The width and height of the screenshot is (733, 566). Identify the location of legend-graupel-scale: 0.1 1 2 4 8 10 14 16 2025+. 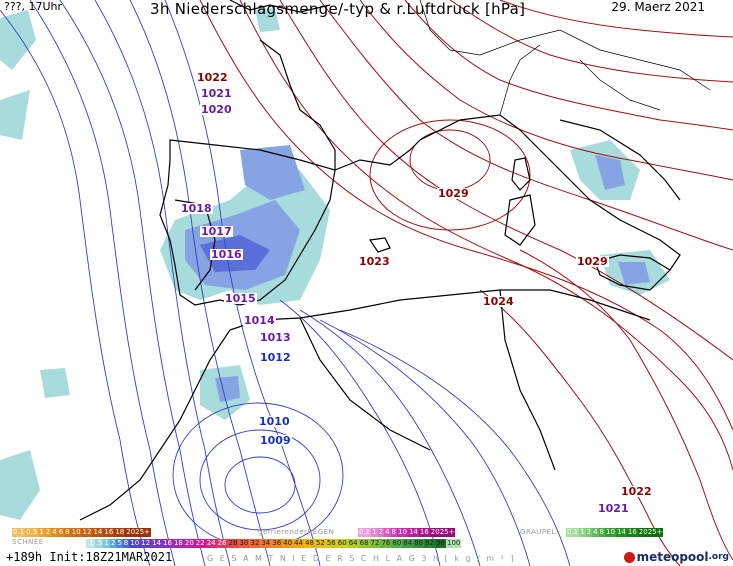
(615, 532).